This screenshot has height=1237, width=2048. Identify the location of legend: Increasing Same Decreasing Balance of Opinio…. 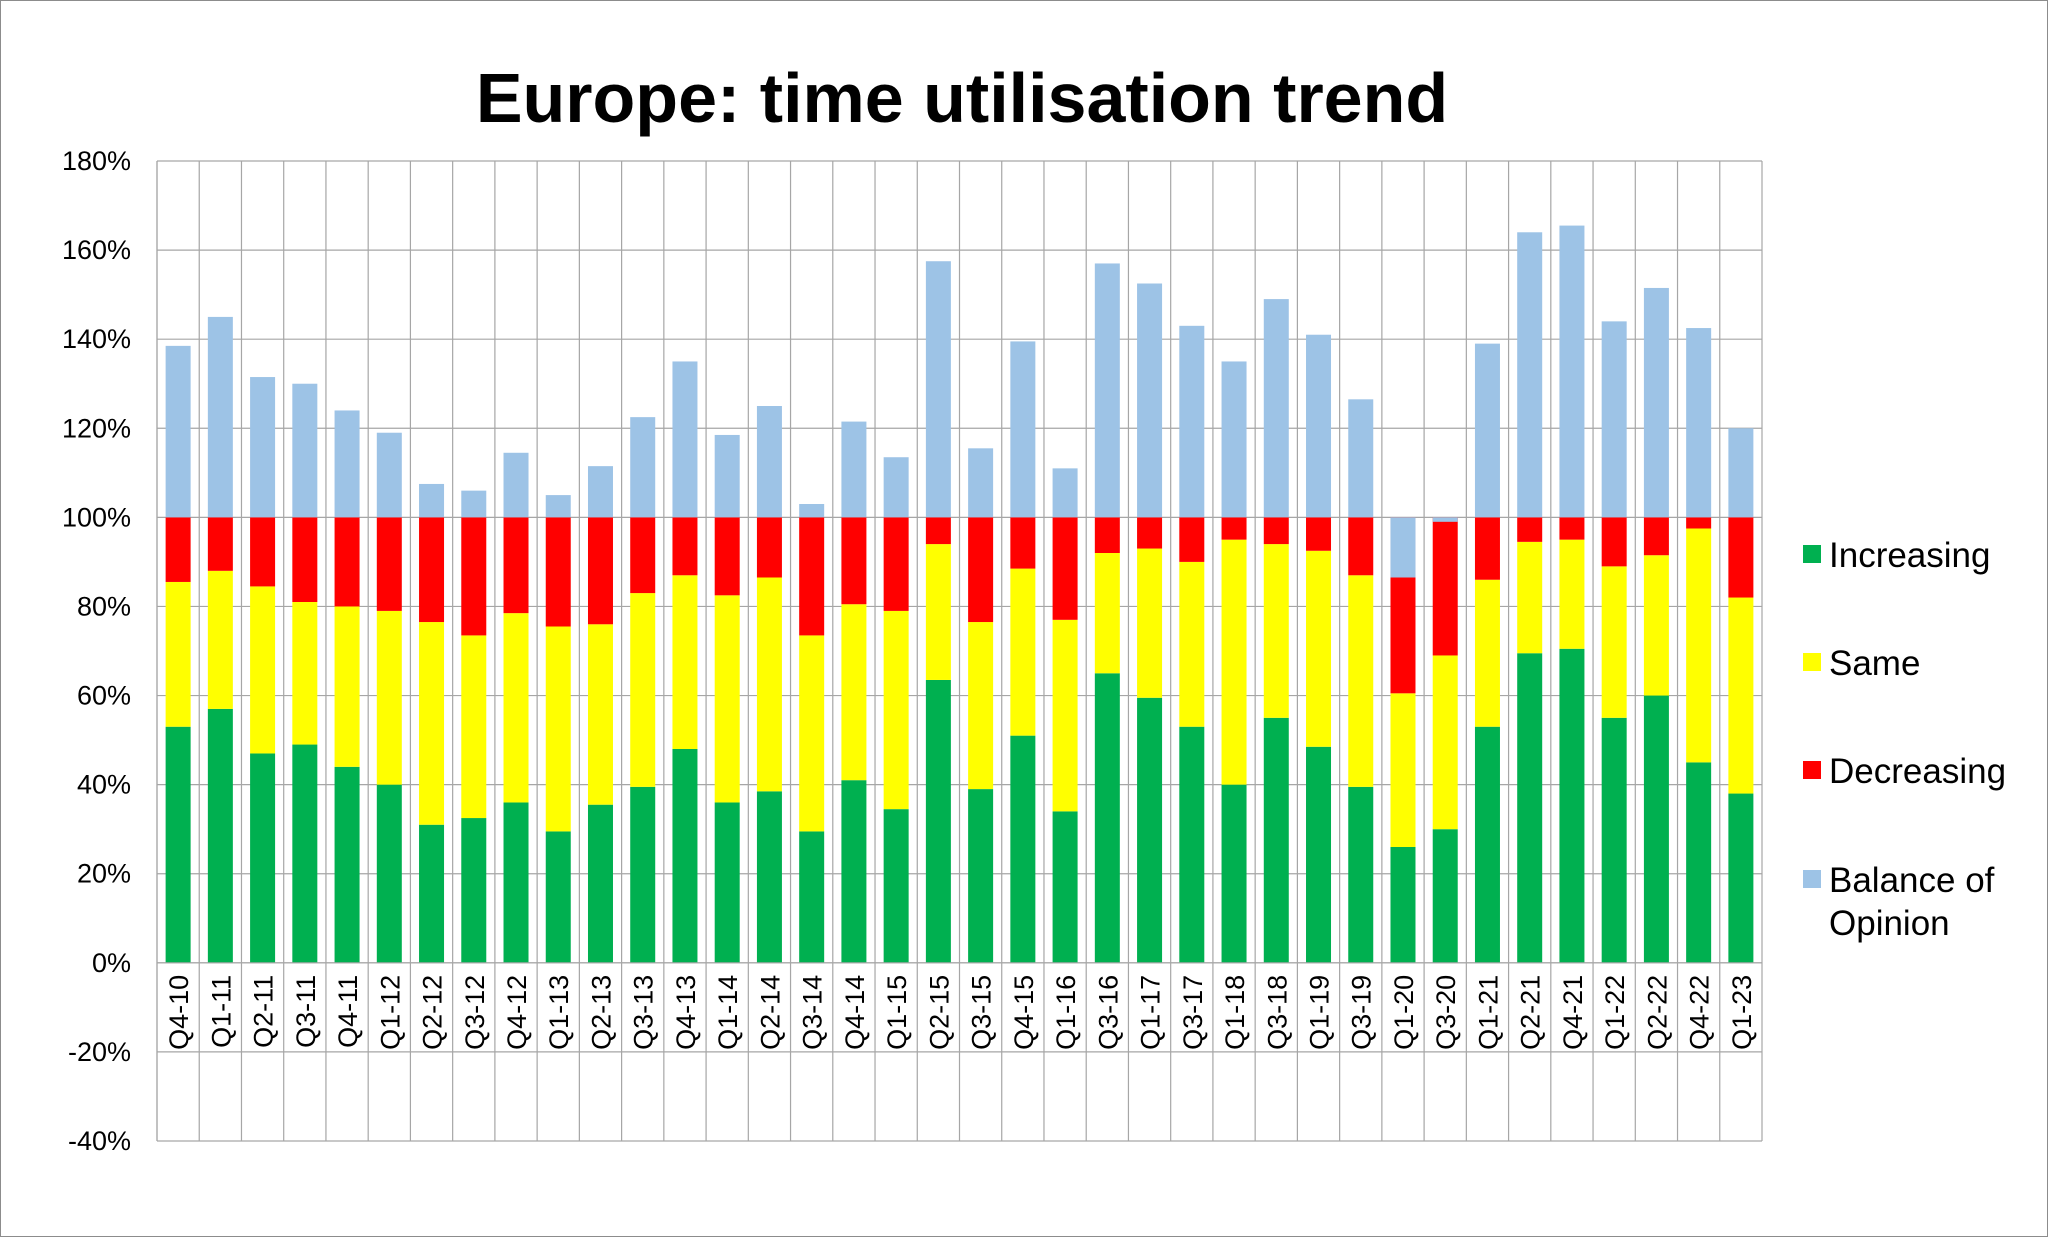
(1904, 739).